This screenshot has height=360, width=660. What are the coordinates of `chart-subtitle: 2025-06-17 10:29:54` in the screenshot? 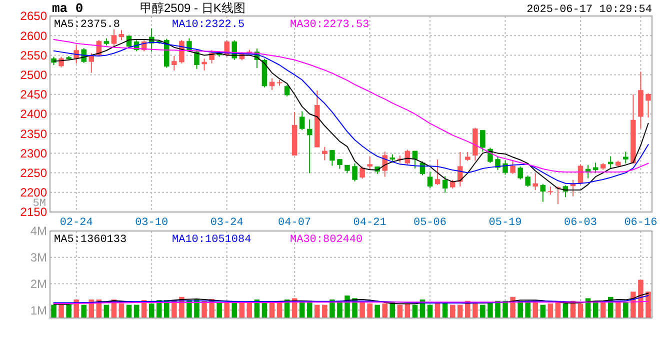 It's located at (589, 10).